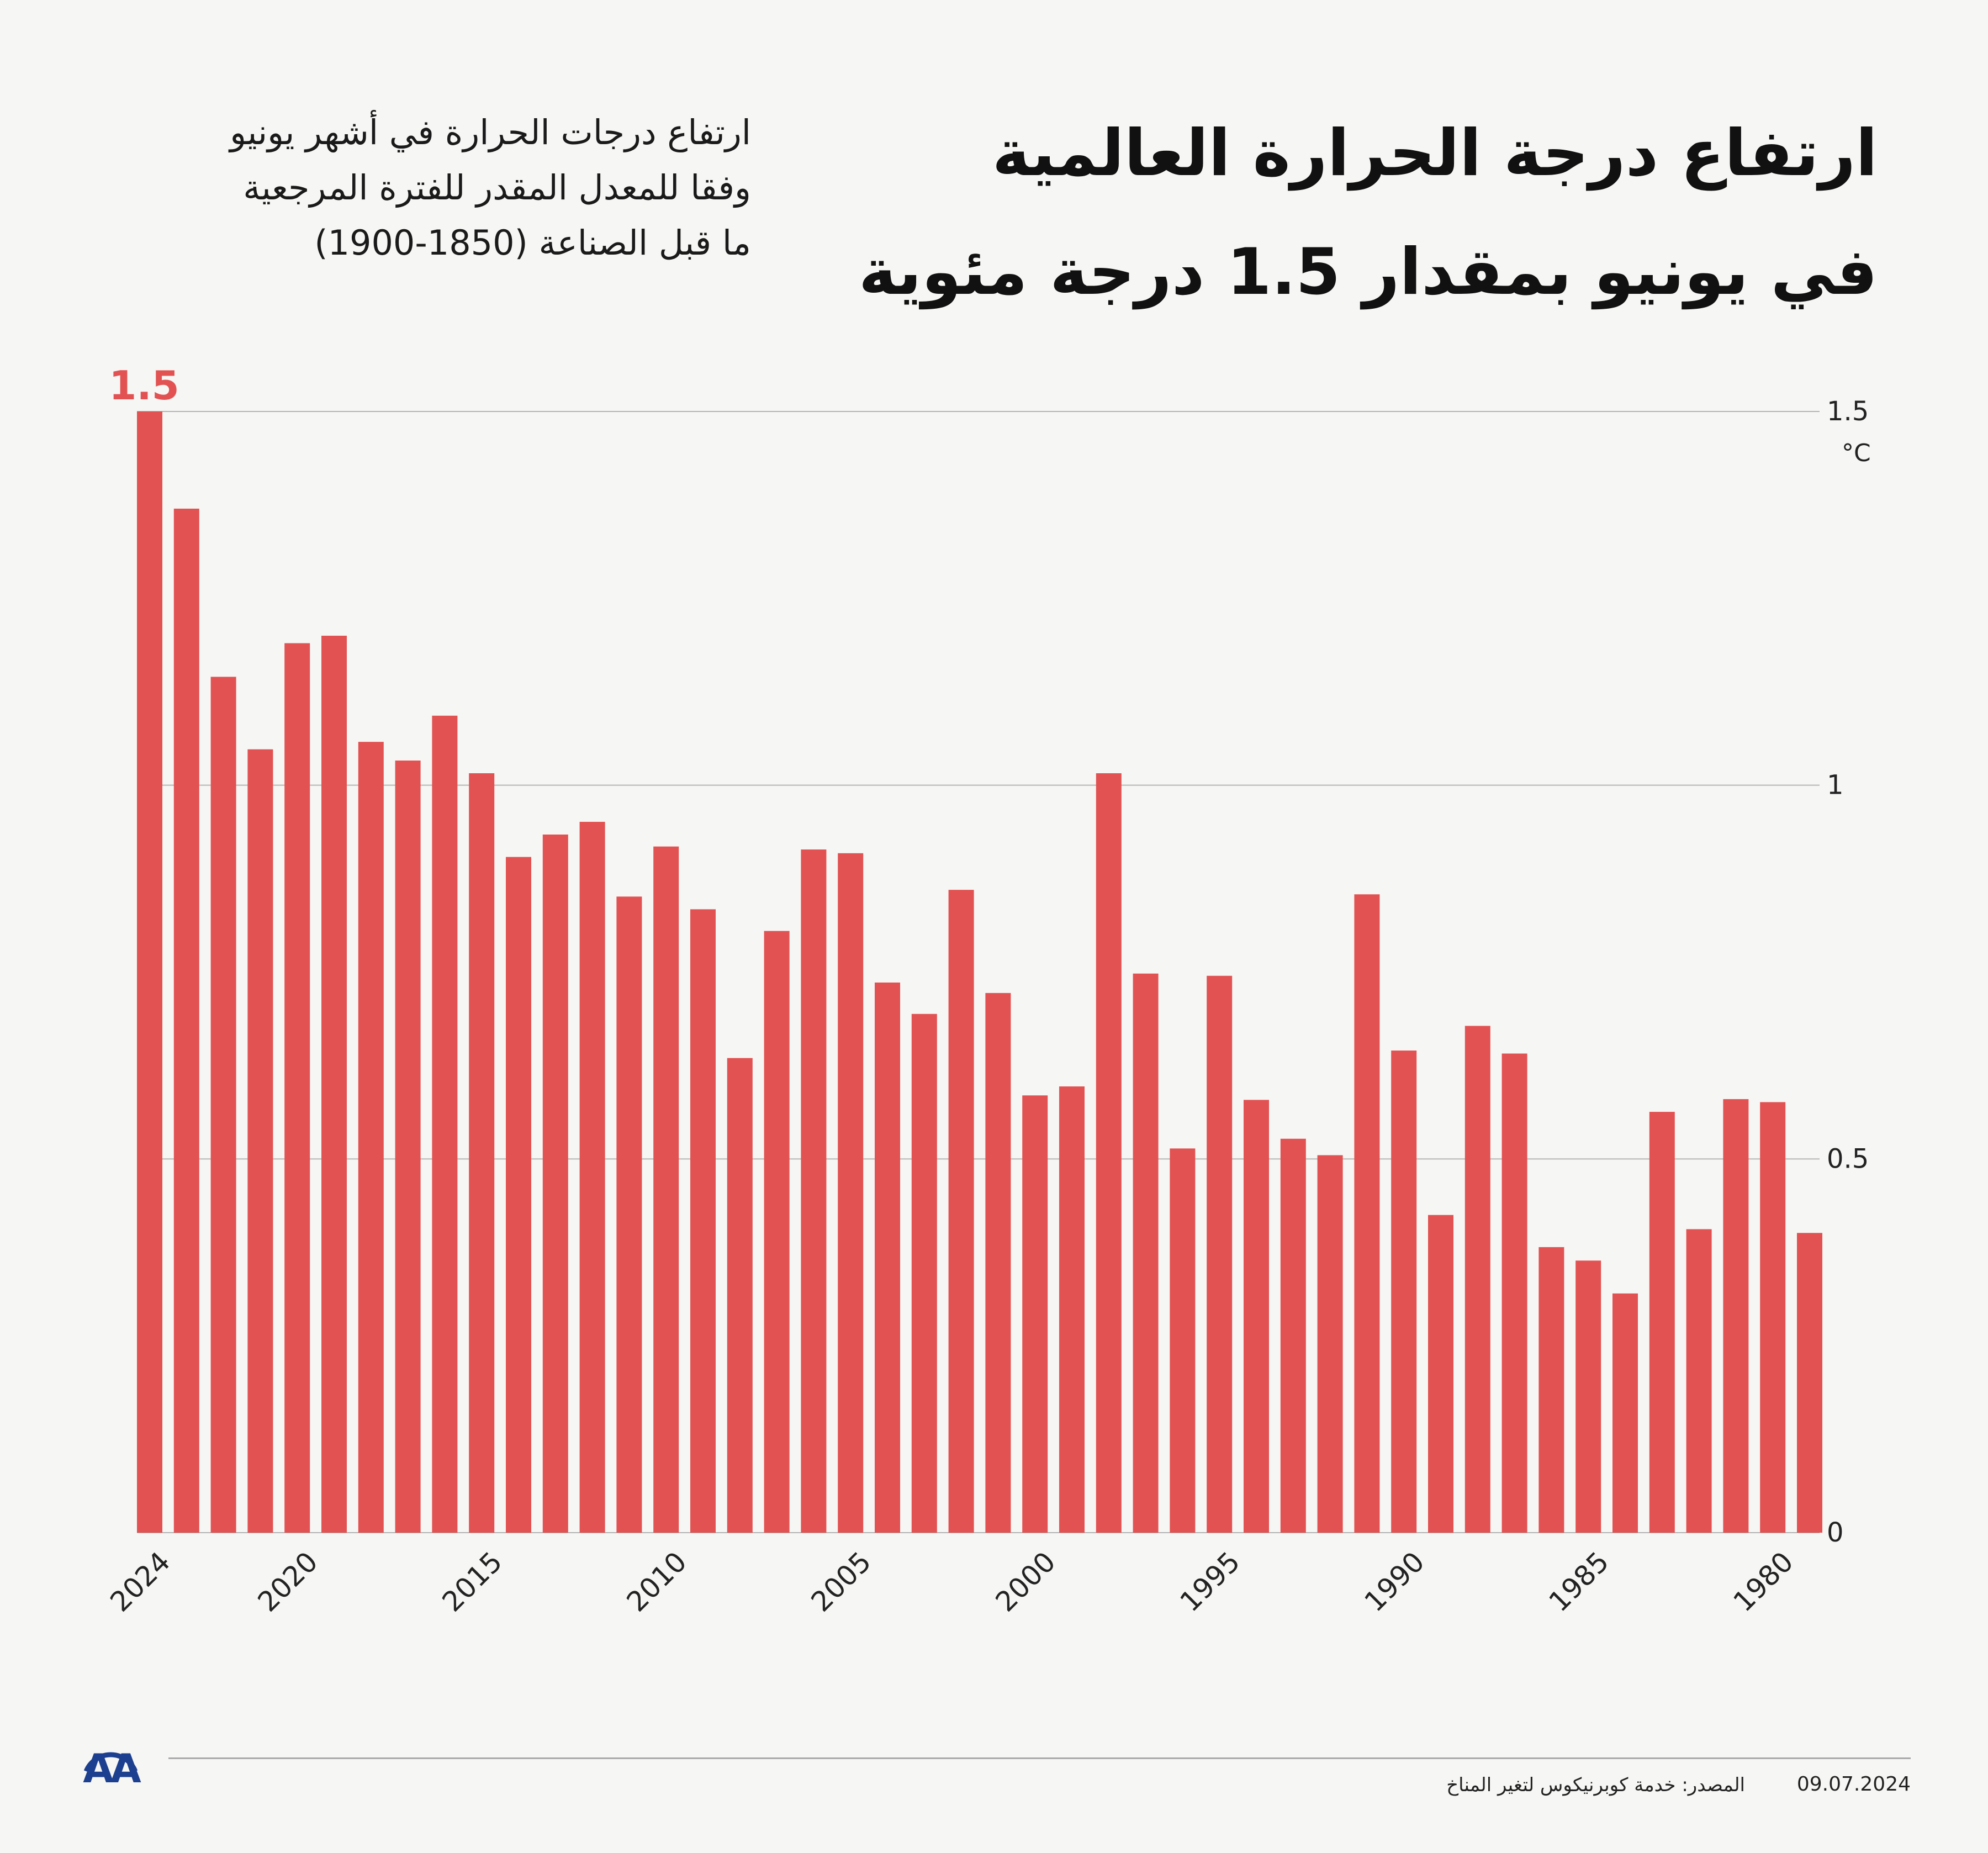 The image size is (1988, 1853). Describe the element at coordinates (1210, 1581) in the screenshot. I see `x-tick-label: 1995` at that location.